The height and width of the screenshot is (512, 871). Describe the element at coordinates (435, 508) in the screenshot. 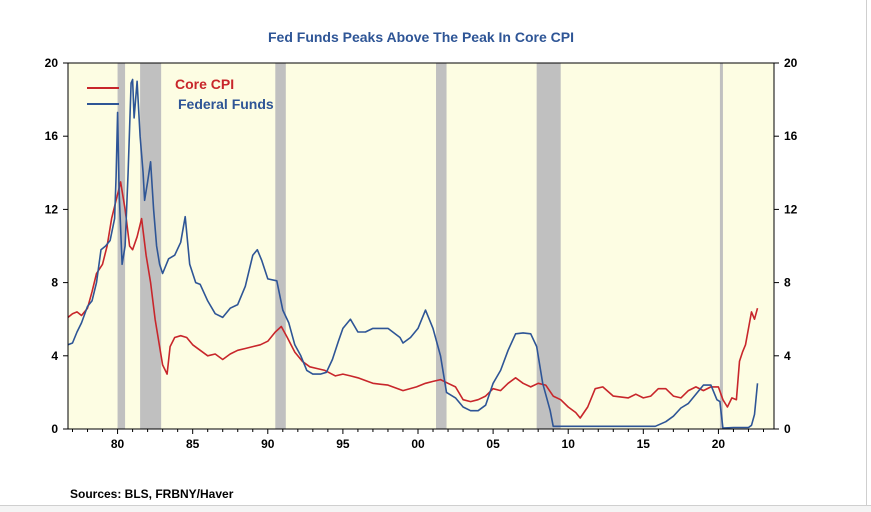

I see `window-bottom-edge` at that location.